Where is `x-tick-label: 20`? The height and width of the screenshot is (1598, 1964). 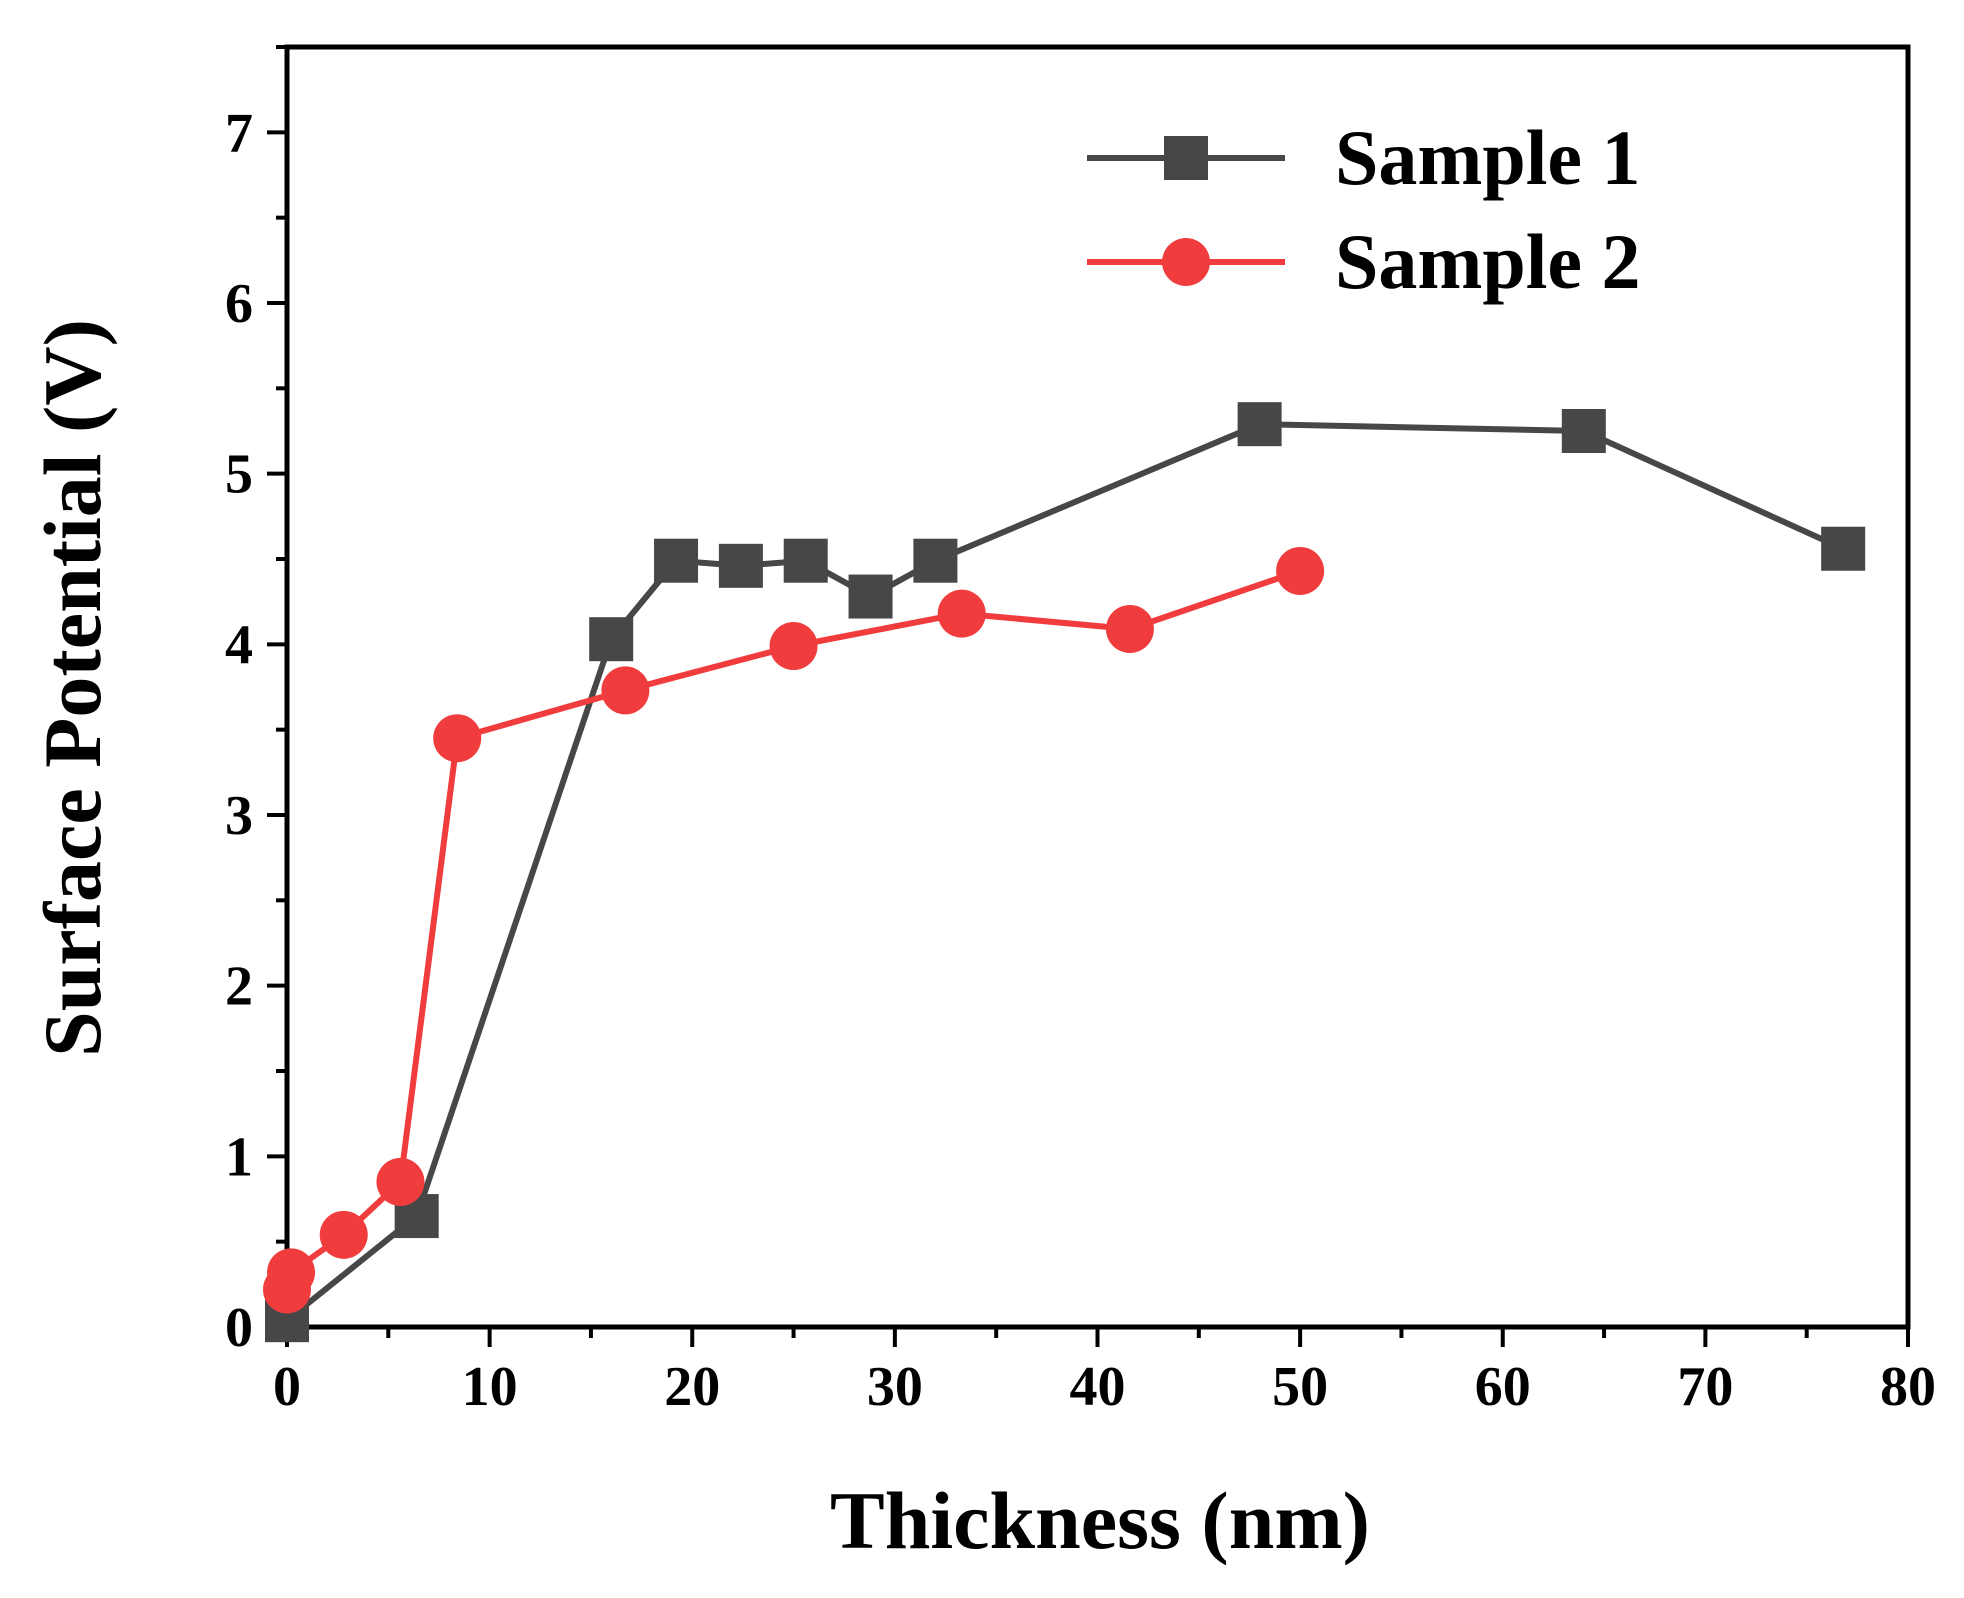
x-tick-label: 20 is located at coordinates (692, 1387).